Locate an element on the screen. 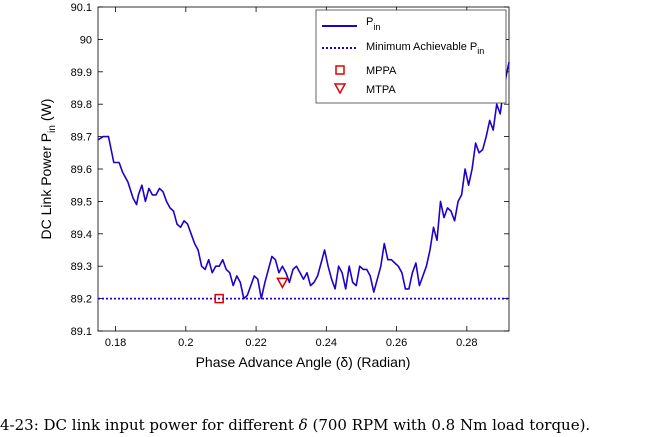 The height and width of the screenshot is (437, 652). legend-pin-main: P is located at coordinates (369, 22).